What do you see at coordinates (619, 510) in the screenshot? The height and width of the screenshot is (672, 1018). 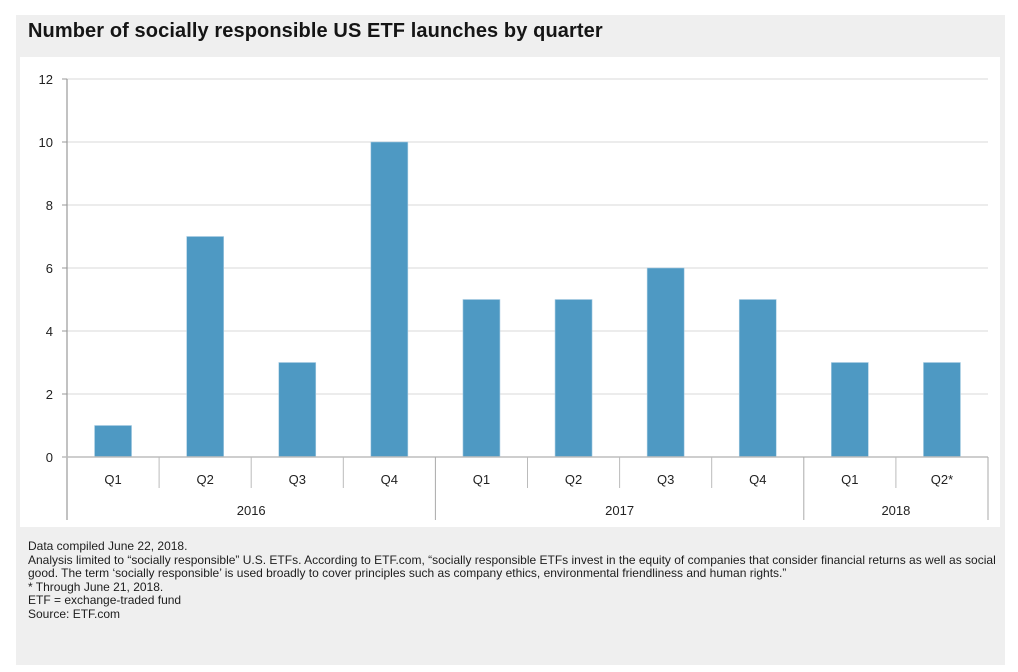 I see `year-label: 2017` at bounding box center [619, 510].